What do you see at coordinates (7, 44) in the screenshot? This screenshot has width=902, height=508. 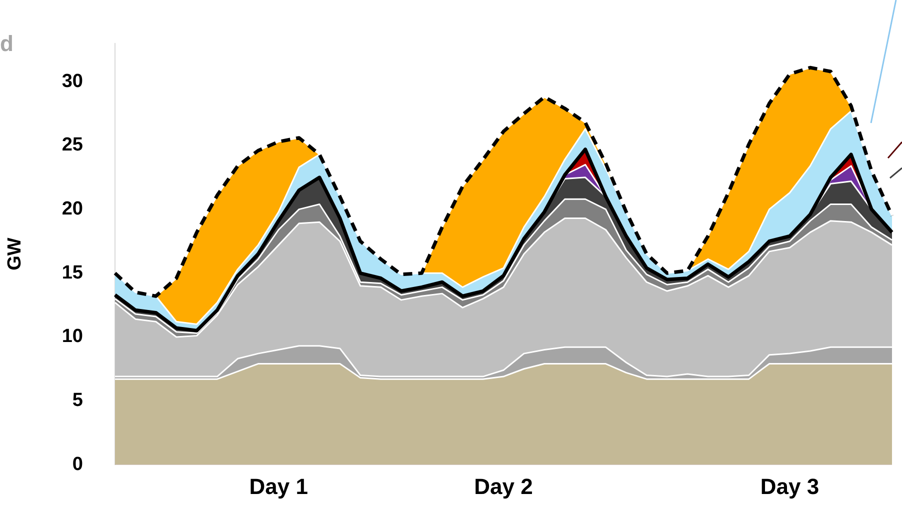 I see `text: d` at bounding box center [7, 44].